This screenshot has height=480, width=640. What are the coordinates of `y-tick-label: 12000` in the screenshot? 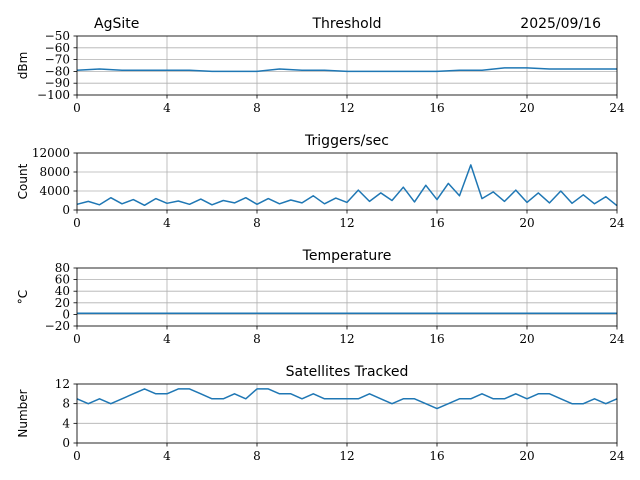 It's located at (51, 153).